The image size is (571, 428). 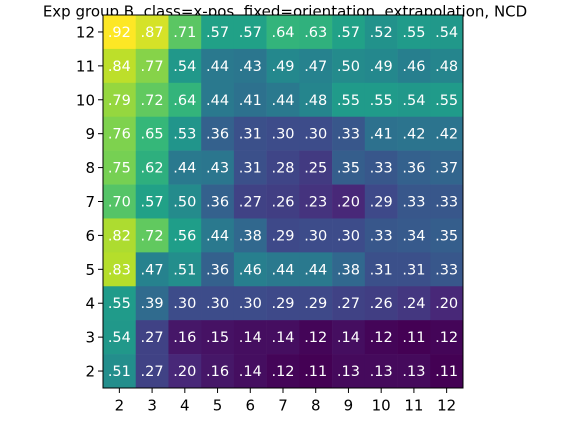 I want to click on cell-label: .52, so click(x=381, y=33).